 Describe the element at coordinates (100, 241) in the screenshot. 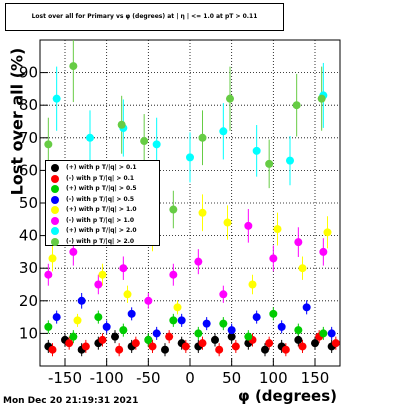

I see `legend-label: (-) with p T/|q| > 2.0` at that location.